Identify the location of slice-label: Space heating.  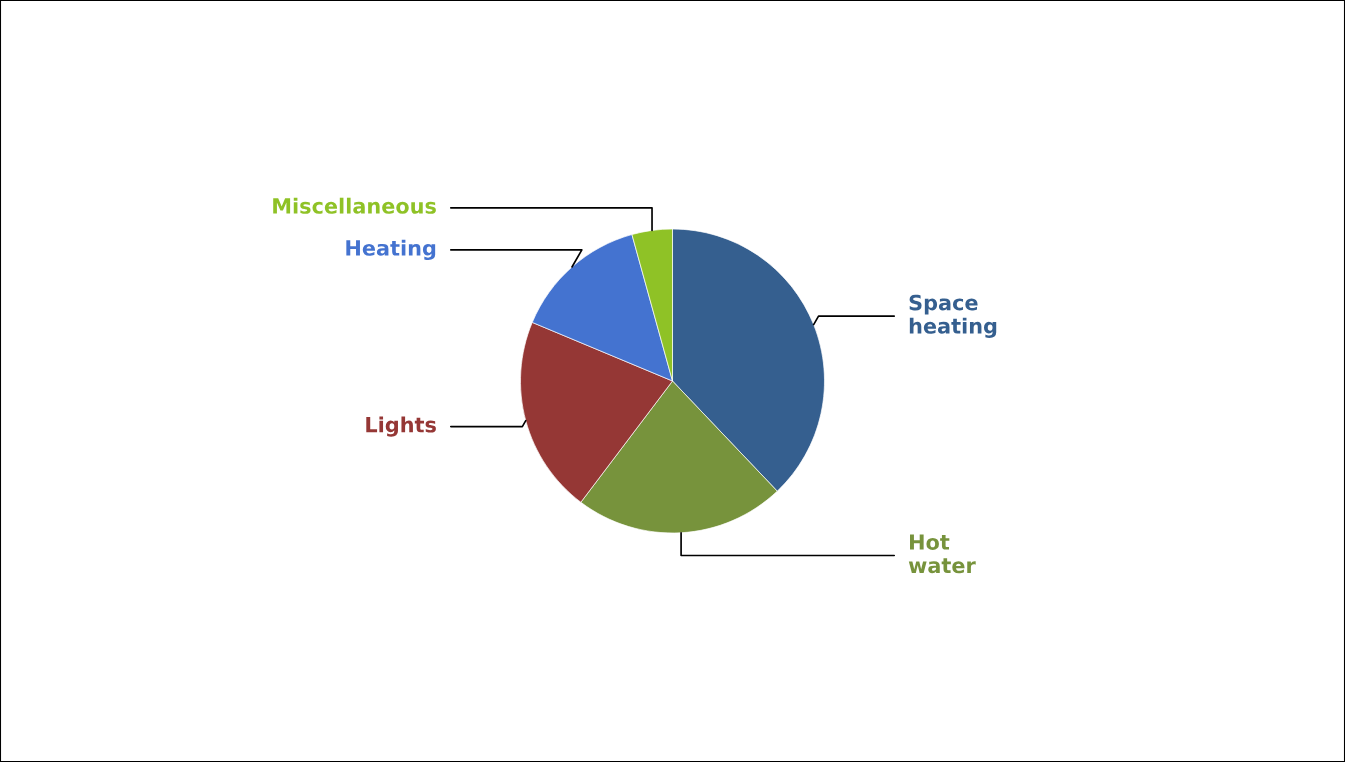
(953, 316).